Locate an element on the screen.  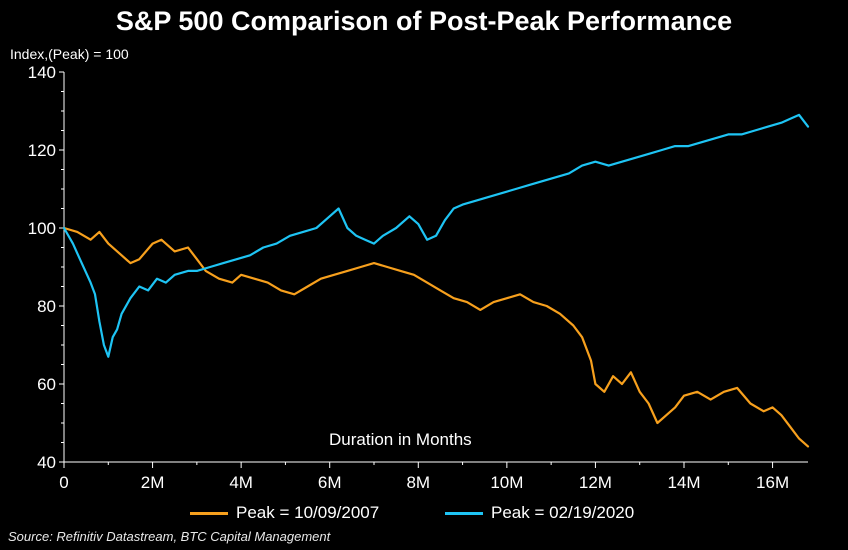
x-tick-label: 14M is located at coordinates (683, 482).